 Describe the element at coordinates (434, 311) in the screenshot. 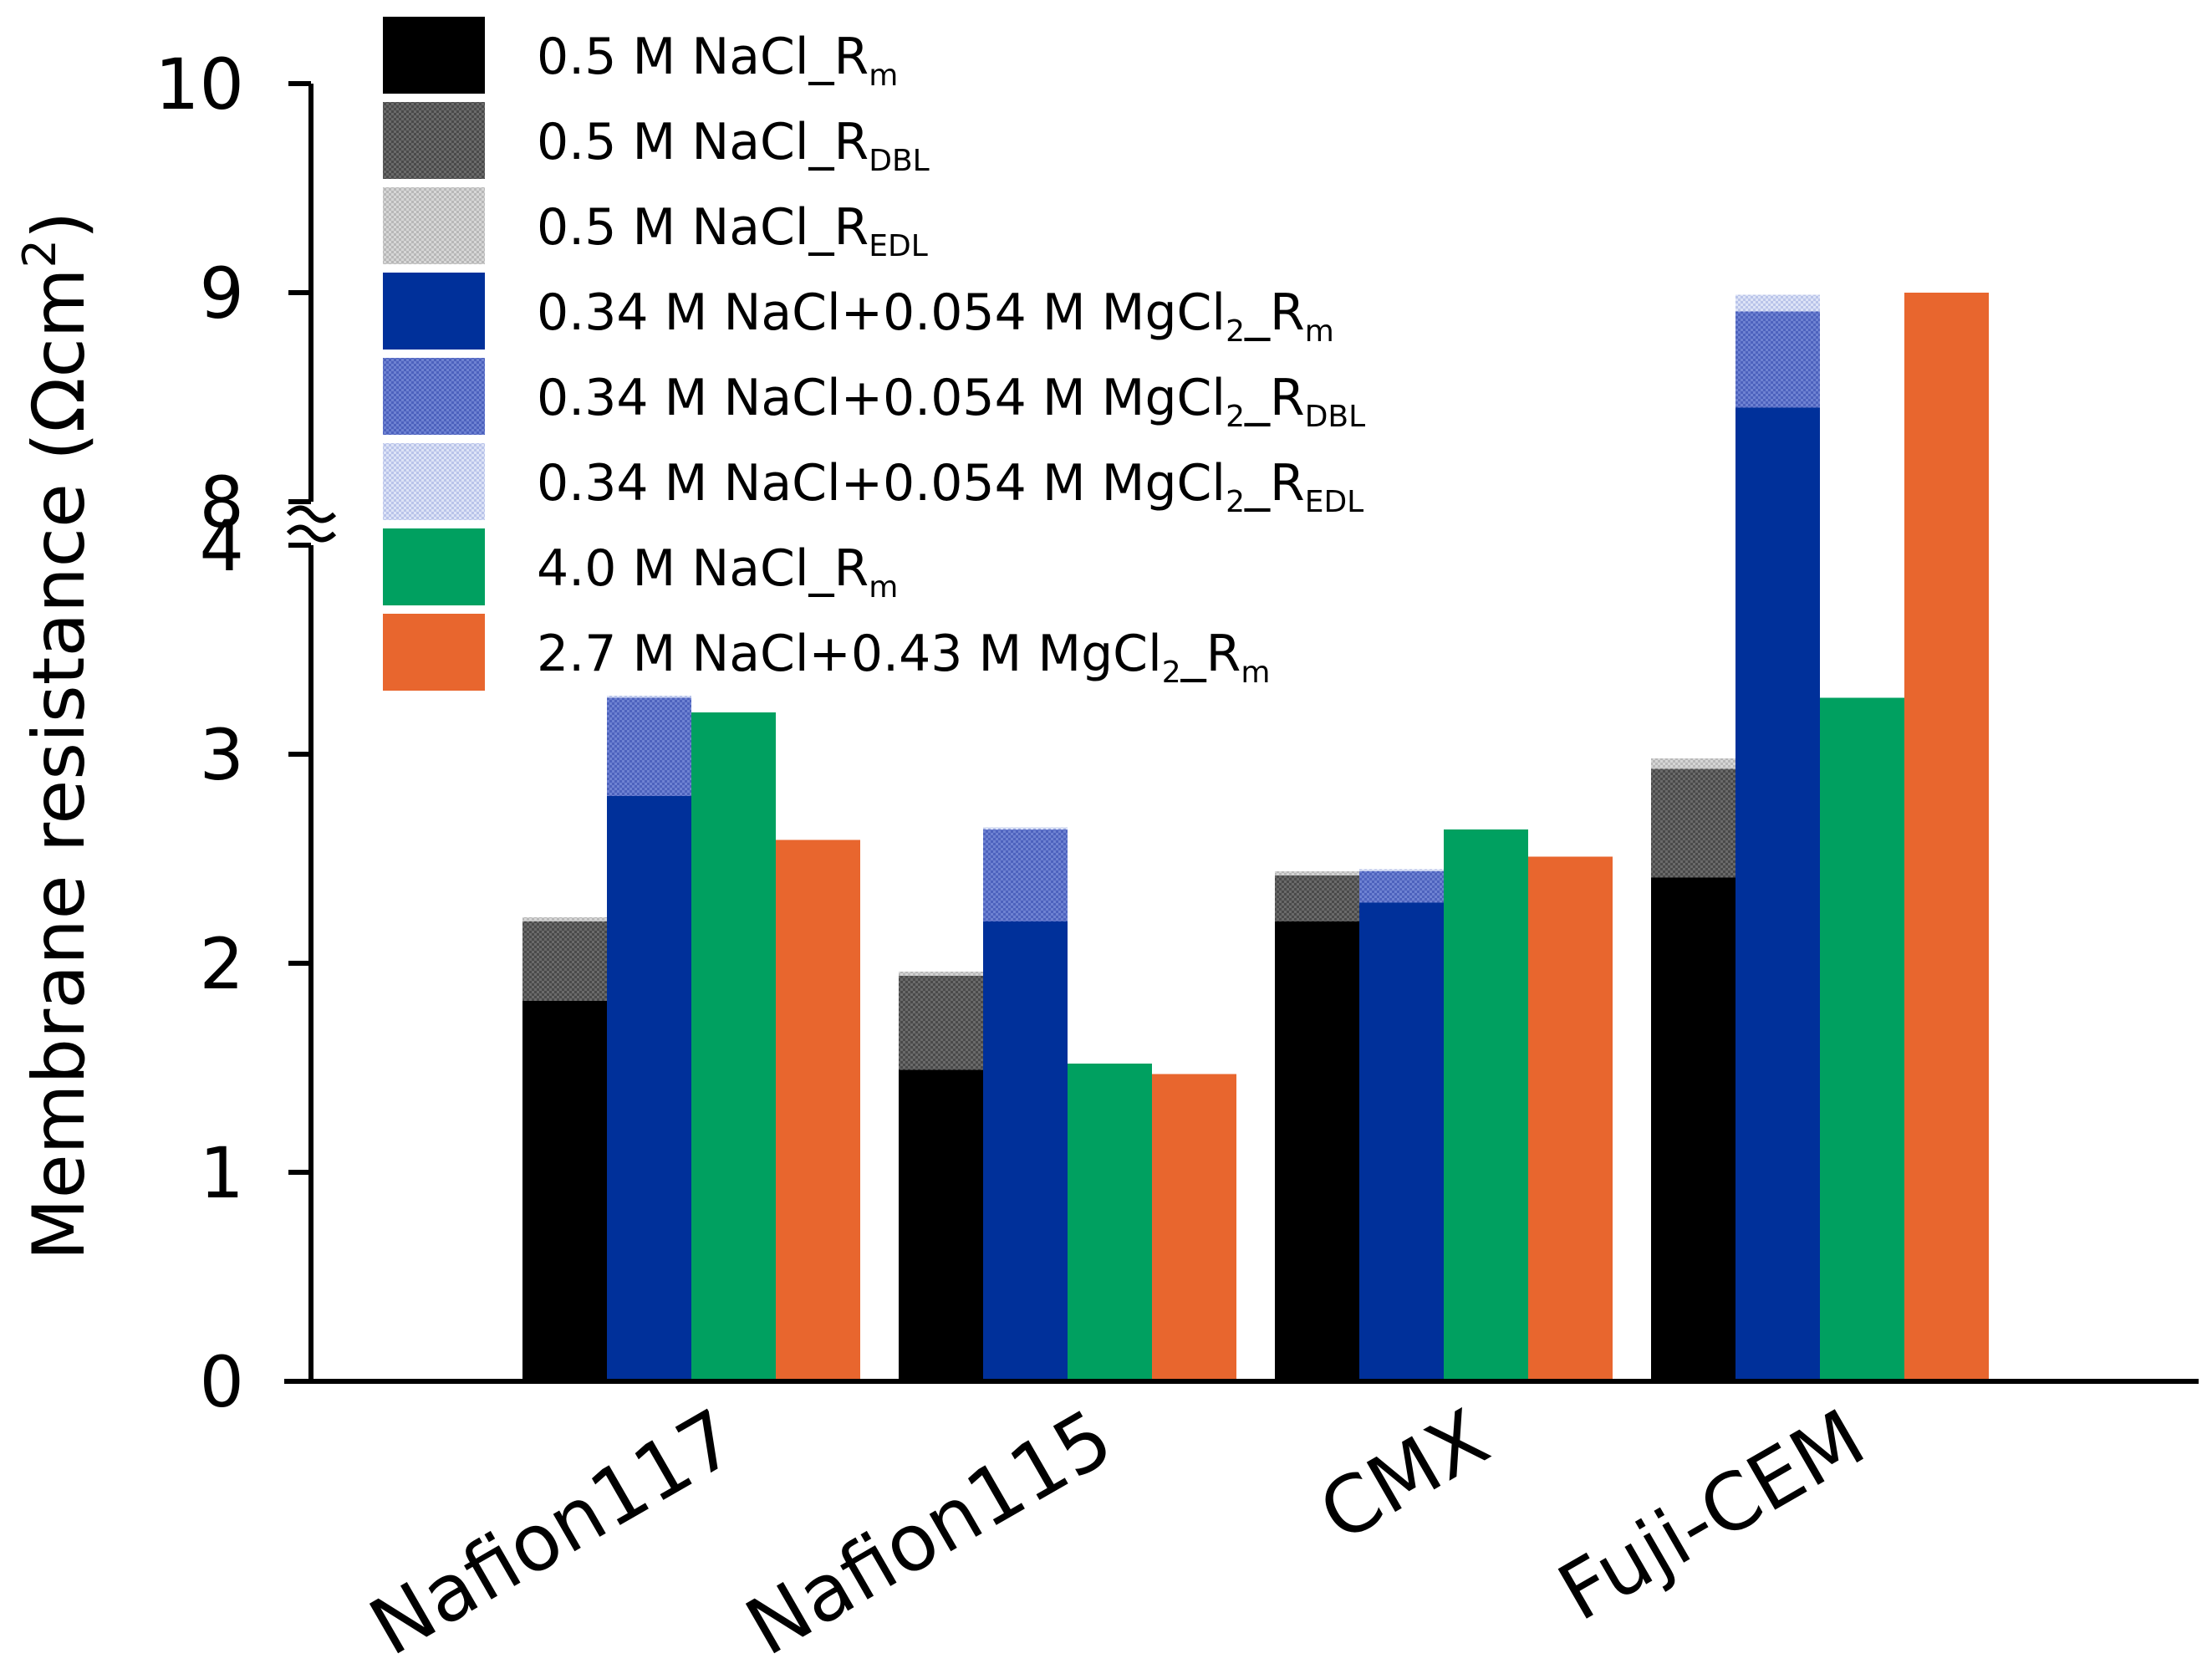

I see `legend-swatch-mix_rm` at that location.